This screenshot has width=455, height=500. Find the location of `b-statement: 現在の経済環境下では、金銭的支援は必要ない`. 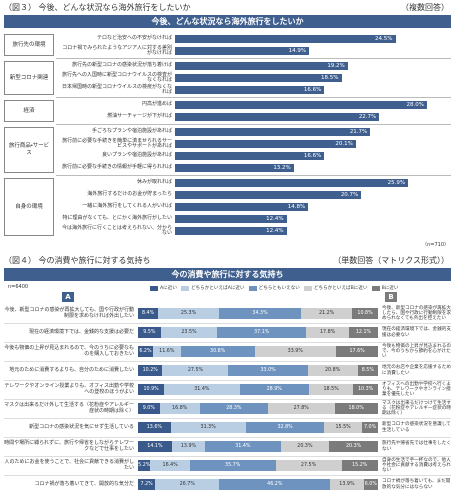

b-statement: 現在の経済環境下では、金銭的支援は必要ない is located at coordinates (416, 332).